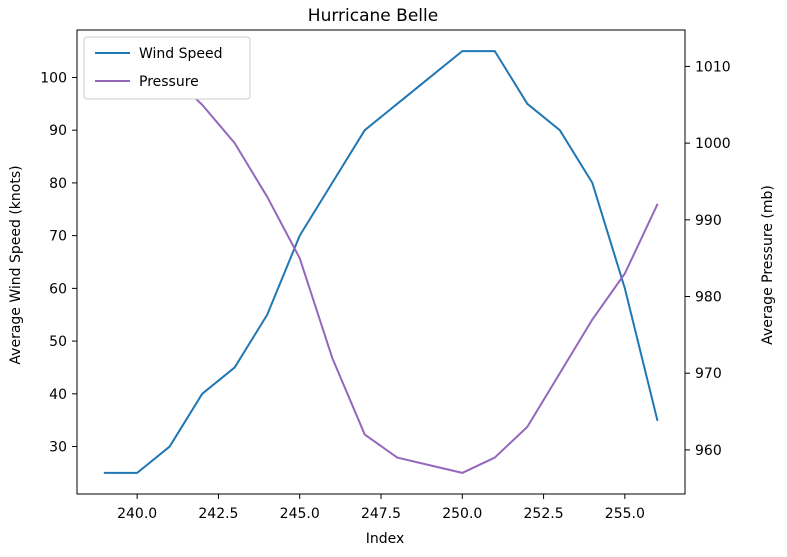 This screenshot has width=787, height=557. I want to click on left-y-axis: 30 40 50 60 70 80 90 100, so click(58, 263).